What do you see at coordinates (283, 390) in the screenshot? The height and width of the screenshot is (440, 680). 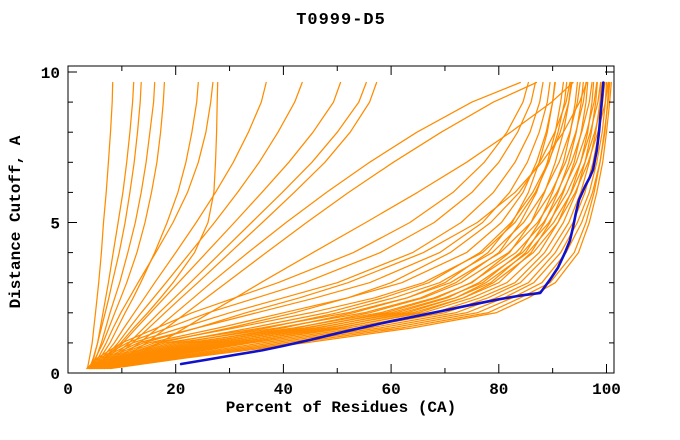 I see `x-tick-label: 40` at bounding box center [283, 390].